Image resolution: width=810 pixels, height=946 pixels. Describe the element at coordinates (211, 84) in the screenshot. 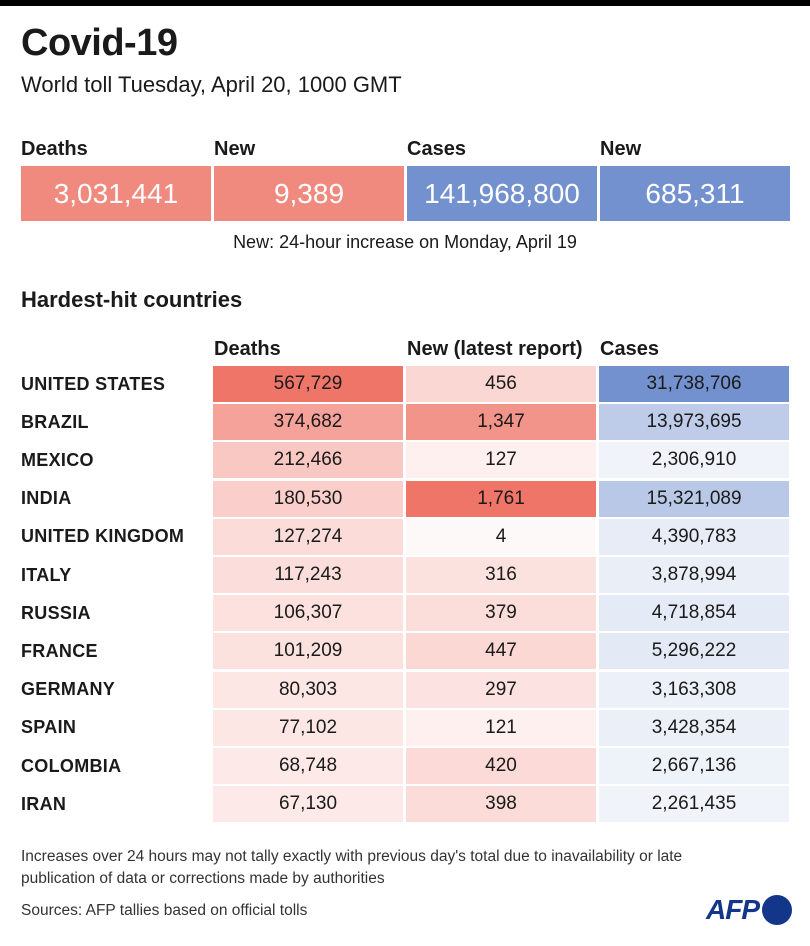

I see `chart-subtitle: World toll Tuesday, April 20, 1000 GMT` at that location.